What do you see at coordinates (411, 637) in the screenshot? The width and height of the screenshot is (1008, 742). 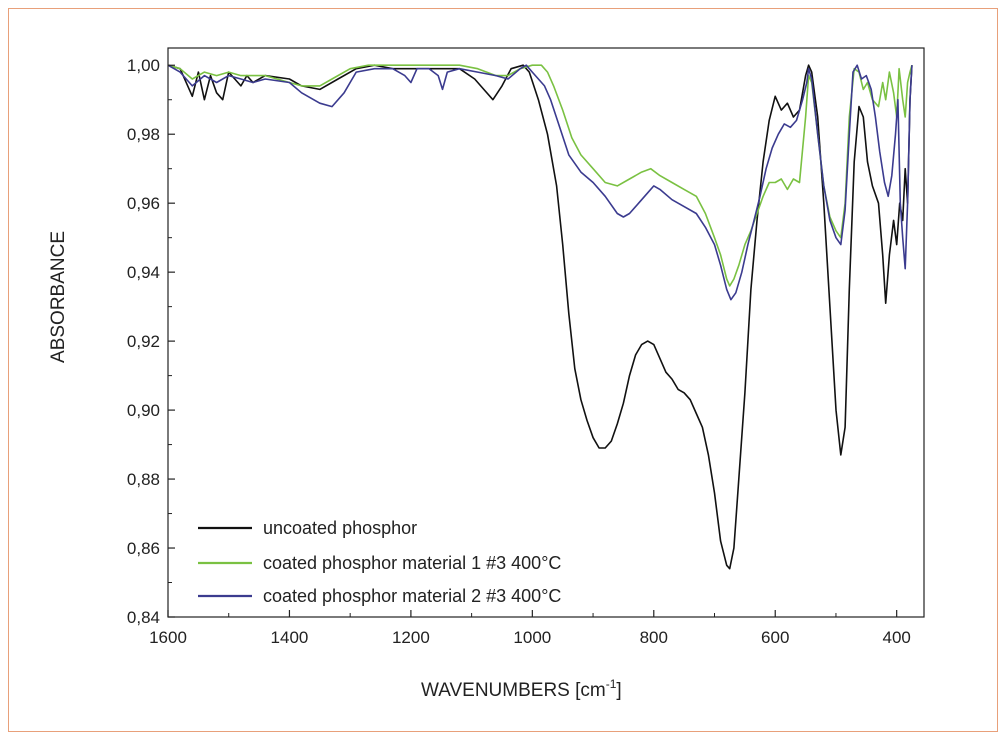 I see `x-tick-label: 1200` at bounding box center [411, 637].